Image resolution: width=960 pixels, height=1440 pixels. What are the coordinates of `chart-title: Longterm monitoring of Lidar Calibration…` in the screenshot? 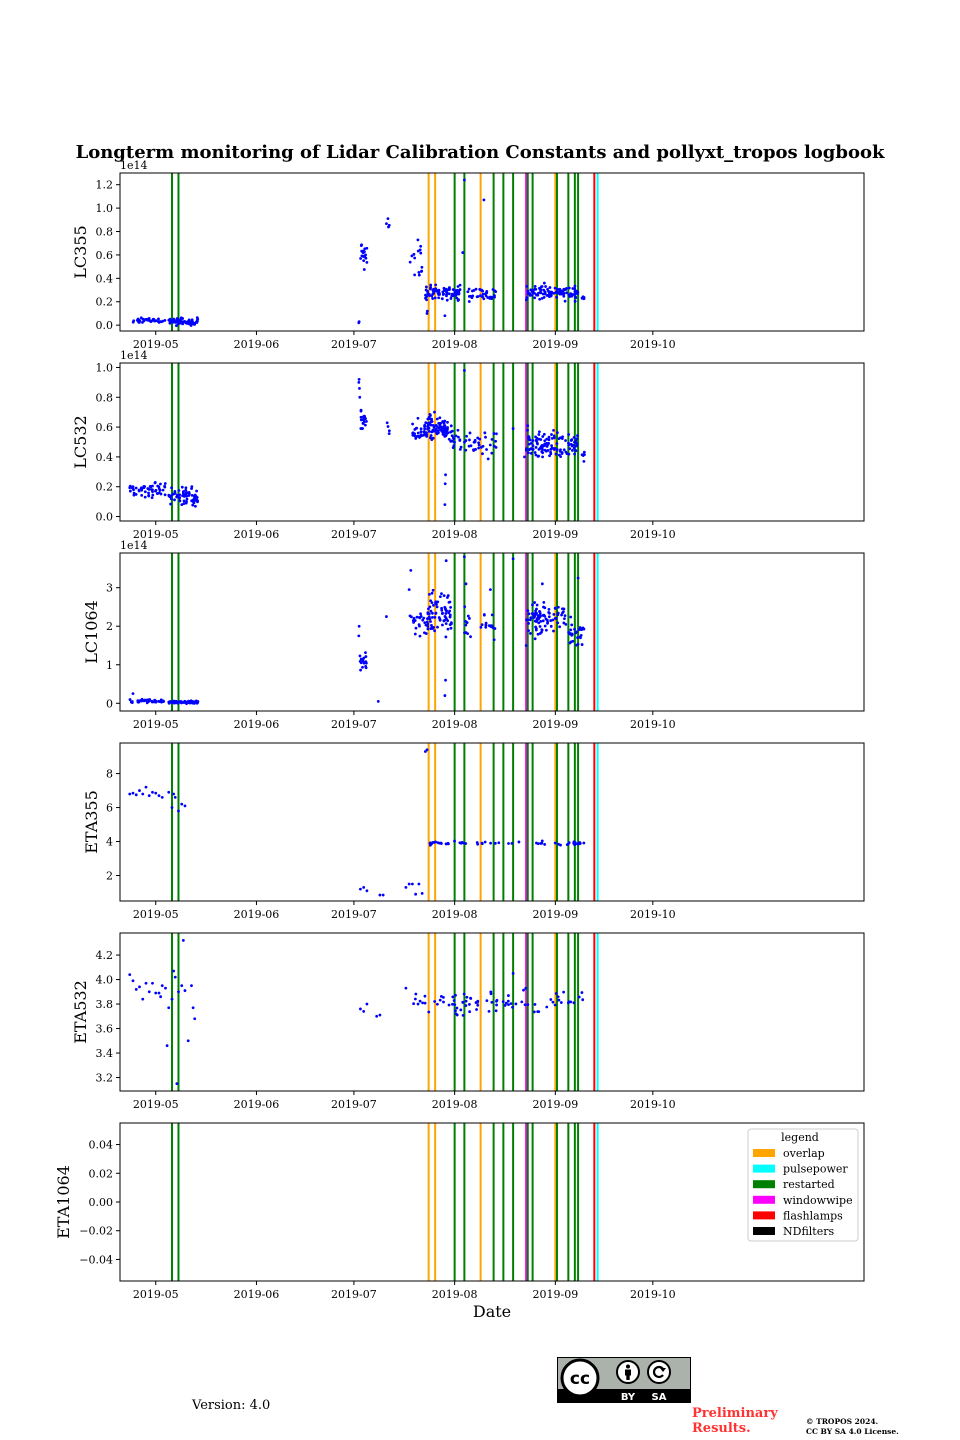 It's located at (480, 152).